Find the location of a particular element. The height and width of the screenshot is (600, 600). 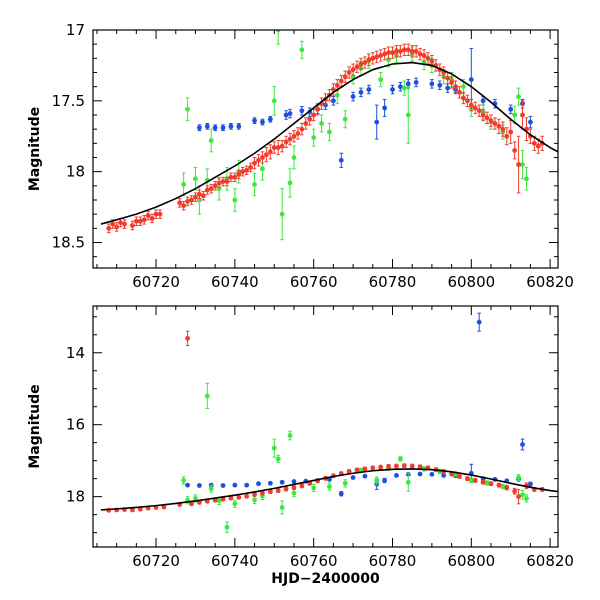

y-tick-label: 18 is located at coordinates (75, 172).